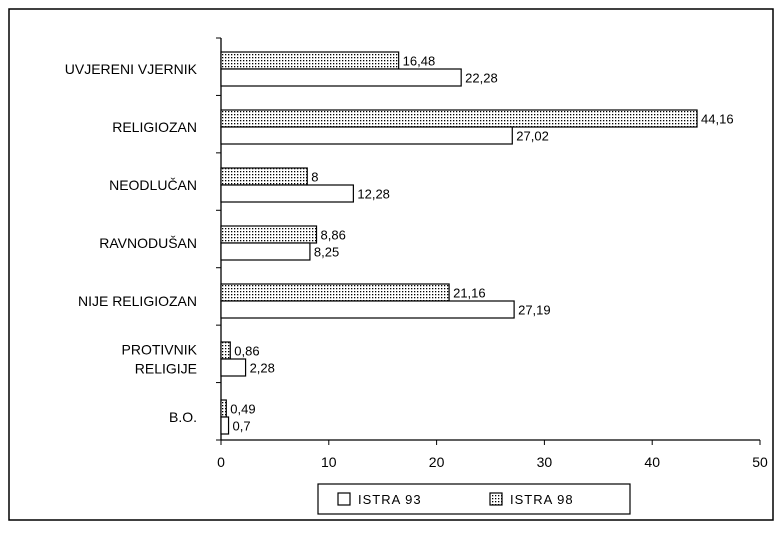 The image size is (782, 536). What do you see at coordinates (131, 69) in the screenshot?
I see `category-label: UVJERENI VJERNIK` at bounding box center [131, 69].